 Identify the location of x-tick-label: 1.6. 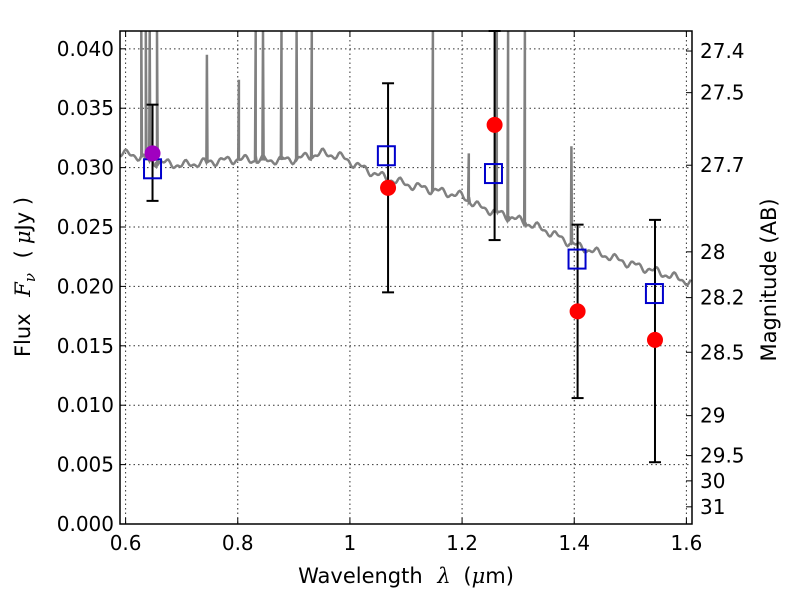
(686, 543).